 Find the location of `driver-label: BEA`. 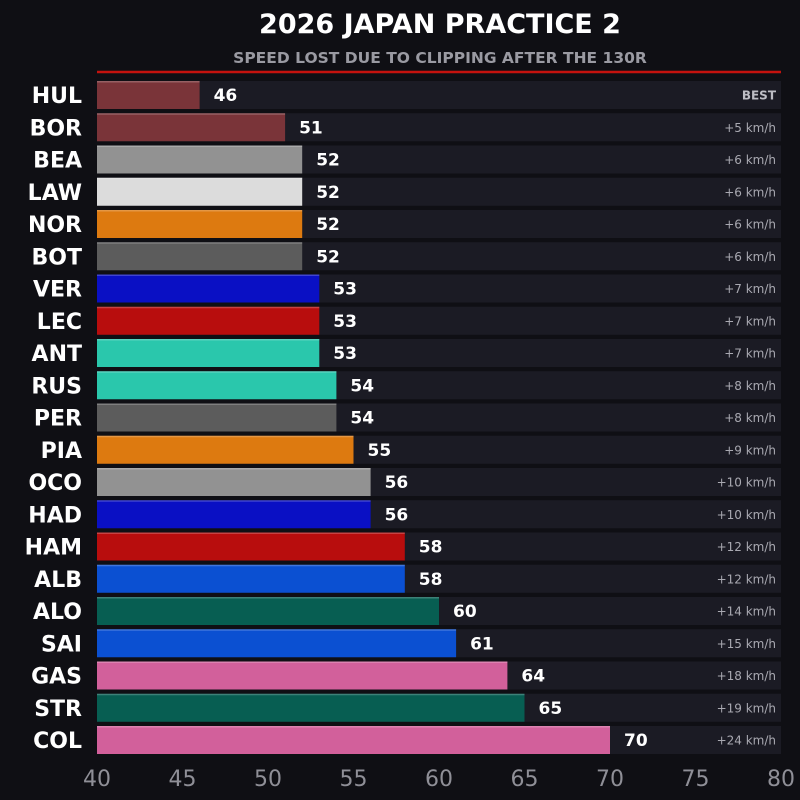

driver-label: BEA is located at coordinates (57, 161).